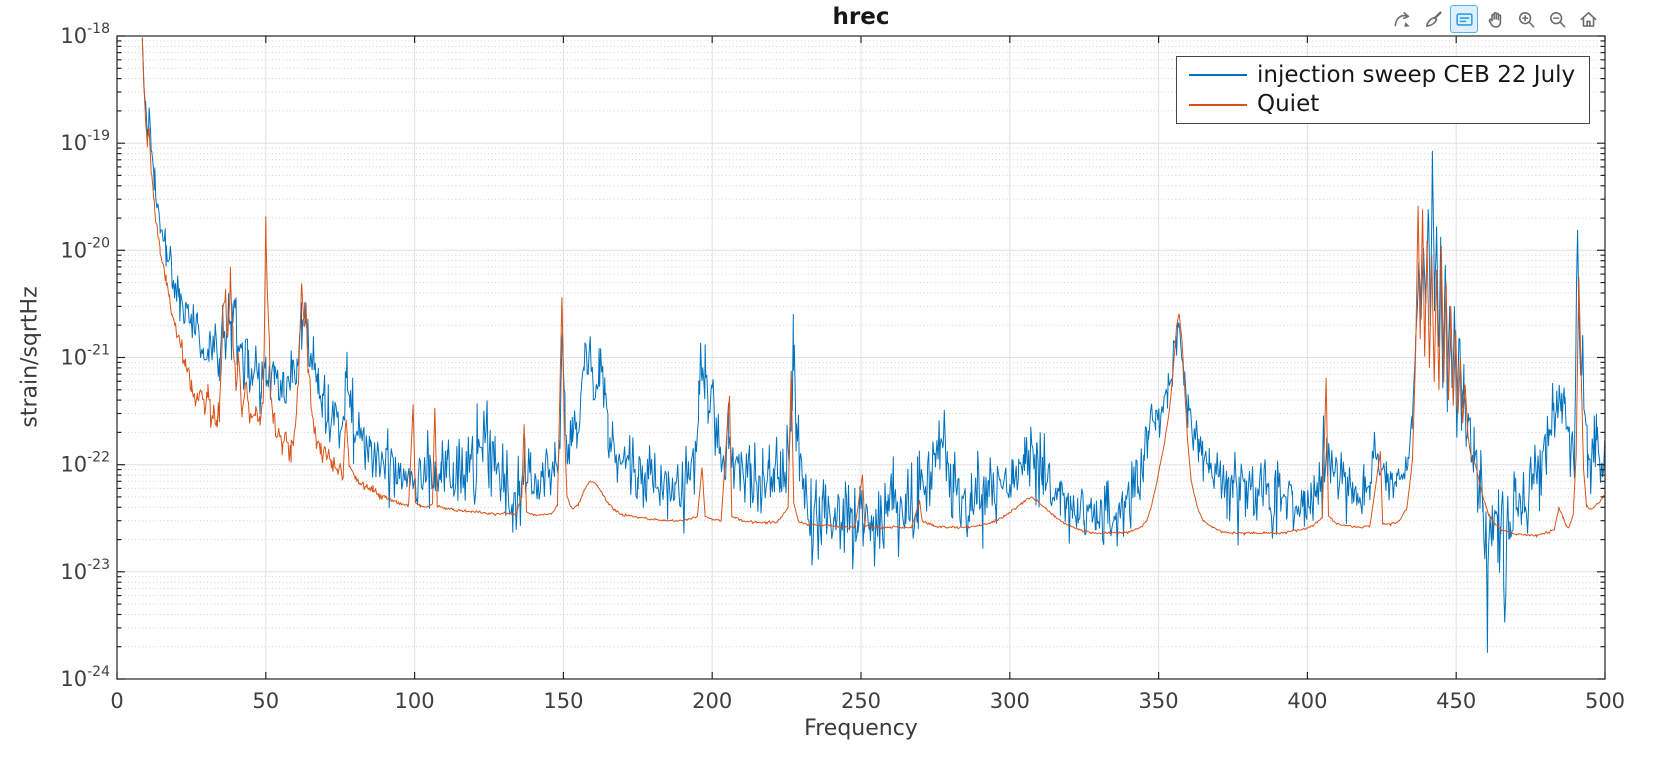 Image resolution: width=1654 pixels, height=760 pixels. I want to click on svg-text: 10-19, so click(85, 141).